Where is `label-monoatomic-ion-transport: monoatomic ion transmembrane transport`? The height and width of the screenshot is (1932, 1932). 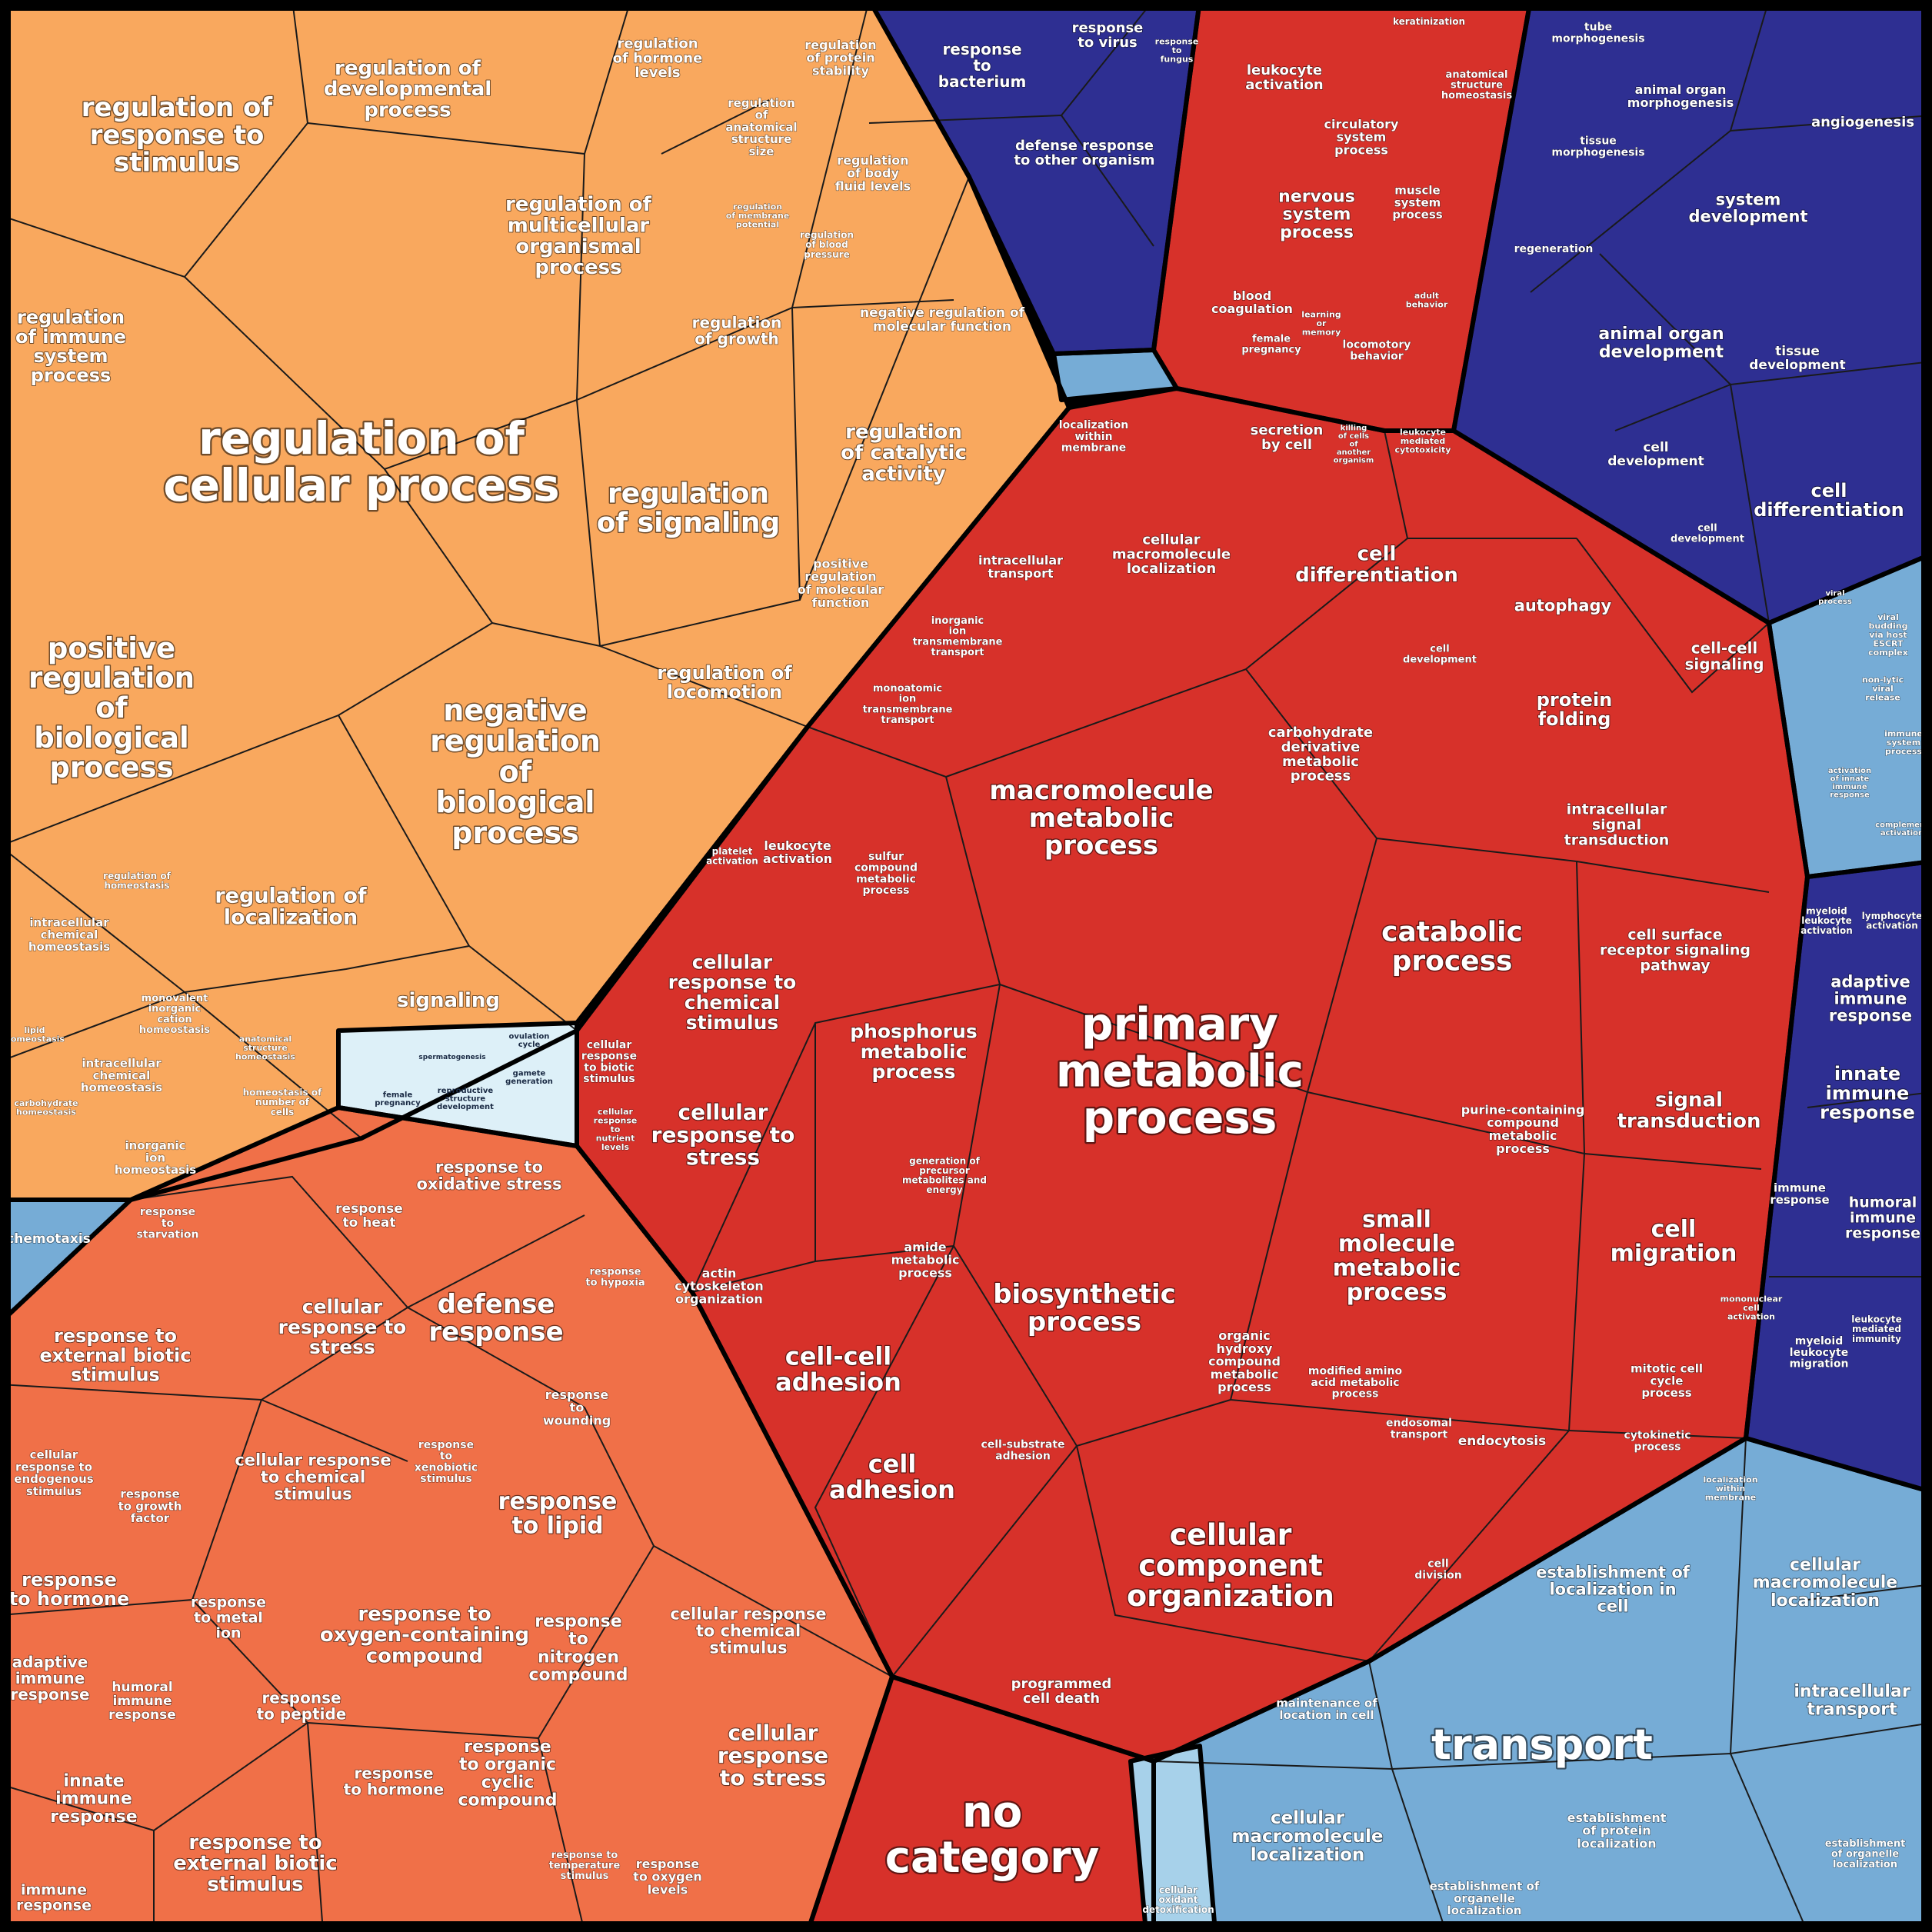
label-monoatomic-ion-transport: monoatomic ion transmembrane transport is located at coordinates (908, 704).